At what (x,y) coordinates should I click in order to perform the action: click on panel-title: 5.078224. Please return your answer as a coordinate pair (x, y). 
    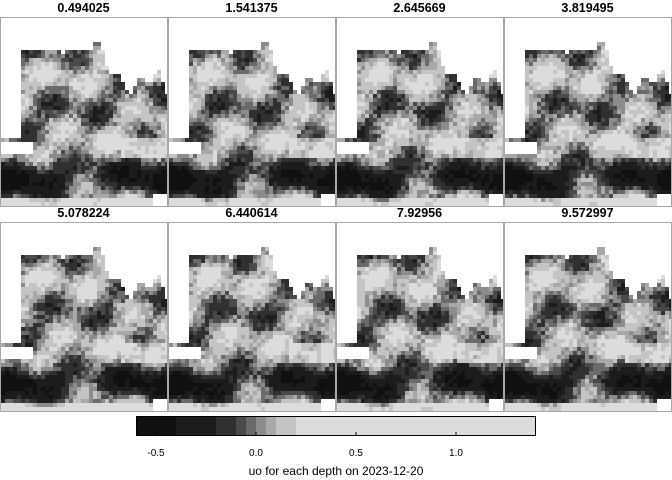
    Looking at the image, I should click on (83, 213).